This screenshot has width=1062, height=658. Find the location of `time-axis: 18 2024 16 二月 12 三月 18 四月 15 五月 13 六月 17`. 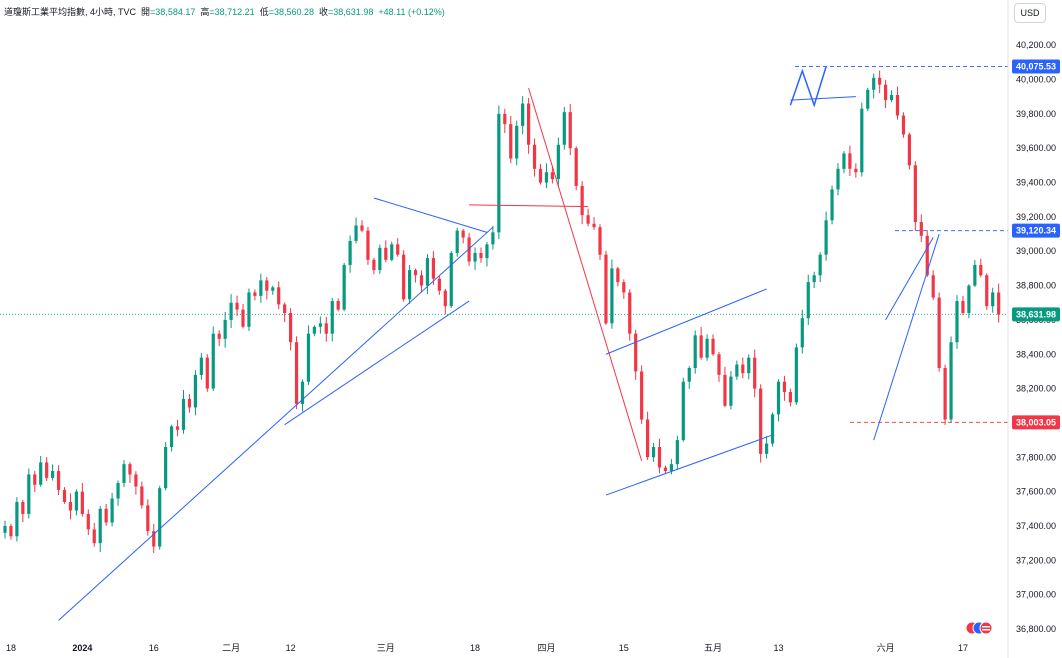

time-axis: 18 2024 16 二月 12 三月 18 四月 15 五月 13 六月 17 is located at coordinates (487, 647).